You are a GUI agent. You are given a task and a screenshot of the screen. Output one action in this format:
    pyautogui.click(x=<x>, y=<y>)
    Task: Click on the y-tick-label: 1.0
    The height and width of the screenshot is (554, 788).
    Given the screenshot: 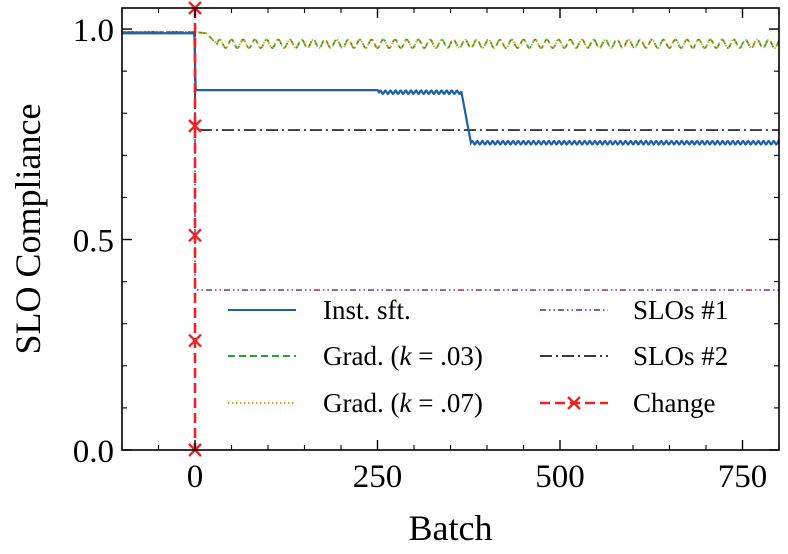 What is the action you would take?
    pyautogui.click(x=93, y=31)
    